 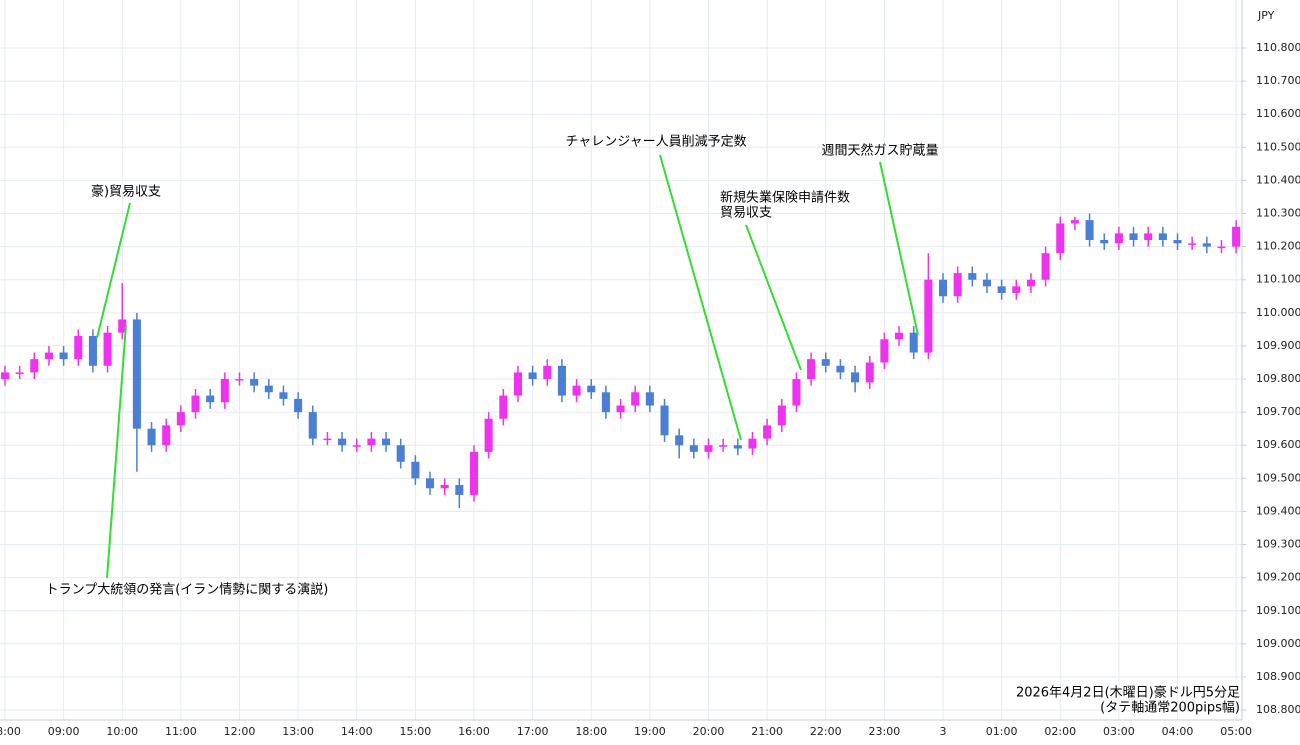 I want to click on y-tick-label: 110.500, so click(x=1278, y=146).